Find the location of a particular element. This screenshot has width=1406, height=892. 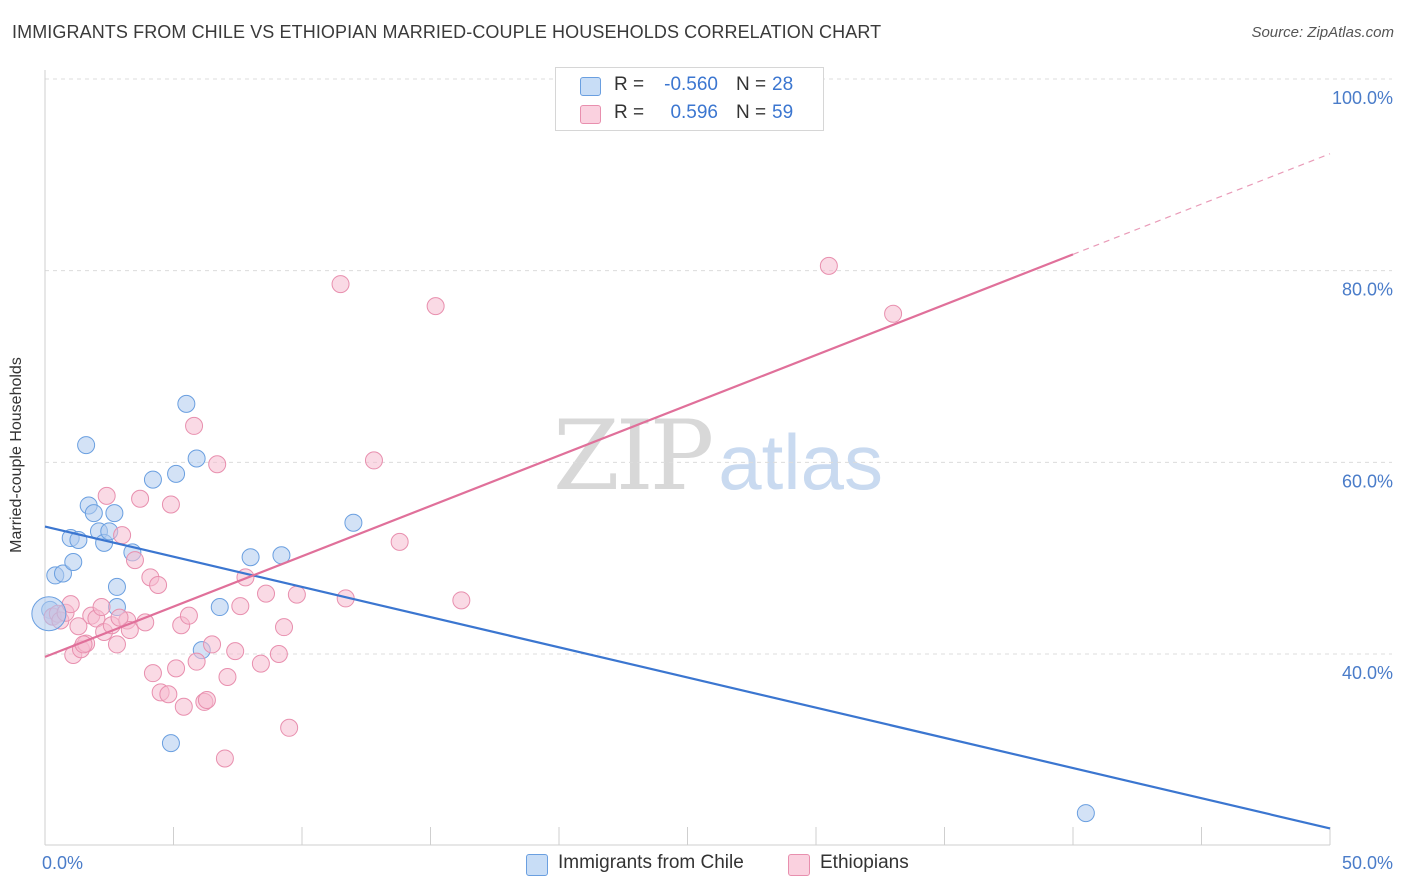

y-tick-label: 80.0% is located at coordinates (1367, 290).